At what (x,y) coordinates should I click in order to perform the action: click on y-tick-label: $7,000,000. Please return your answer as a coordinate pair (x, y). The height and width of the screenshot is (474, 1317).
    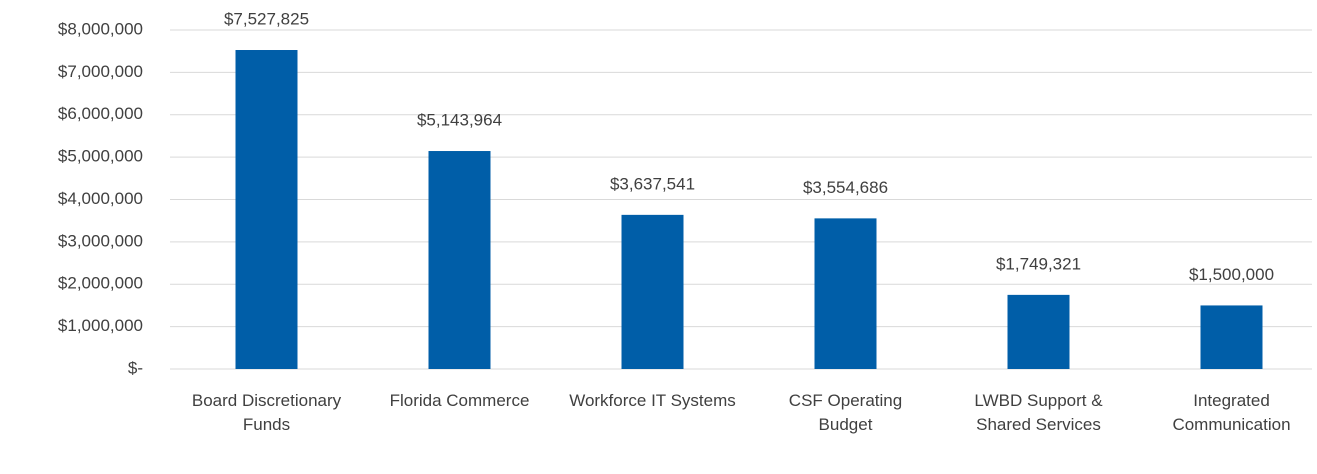
    Looking at the image, I should click on (100, 71).